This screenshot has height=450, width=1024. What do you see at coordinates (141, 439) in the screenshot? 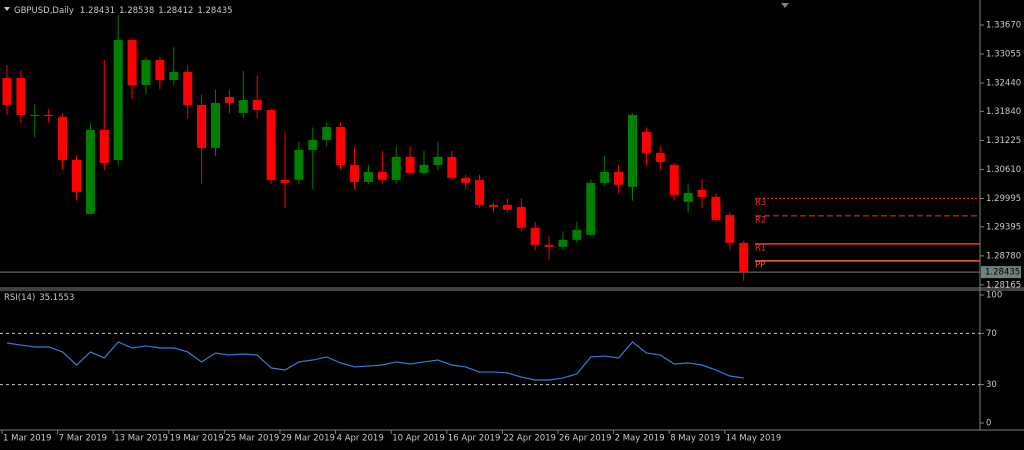
I see `x-tick-label: 13 Mar 2019` at bounding box center [141, 439].